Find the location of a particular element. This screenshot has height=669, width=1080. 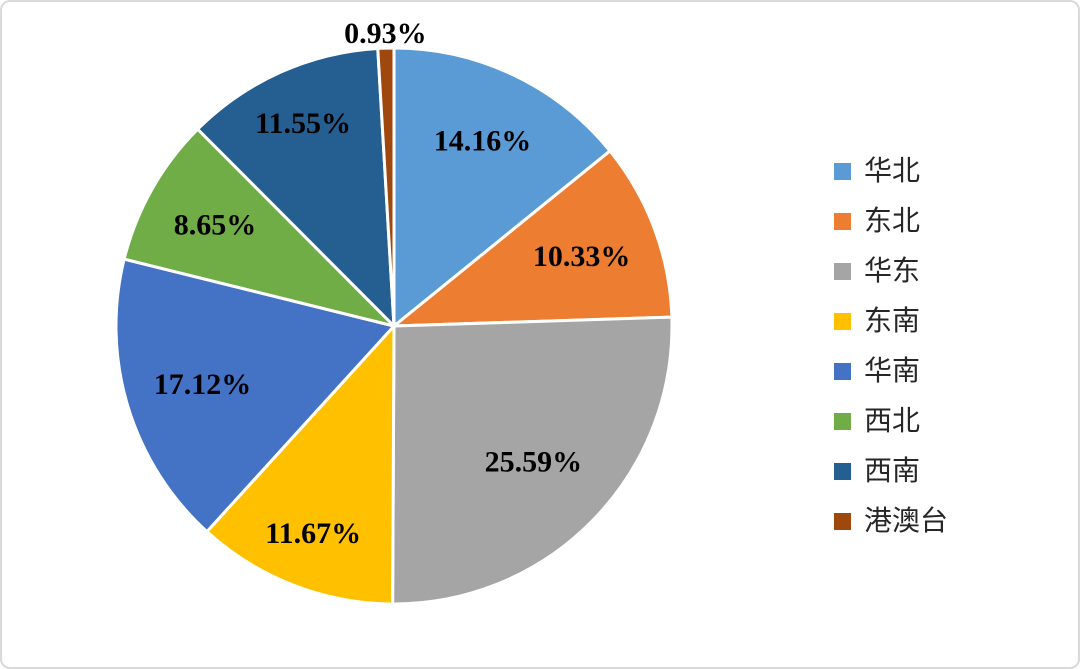

legend: 华北 东北 华东 东南 华南 西北 西南 is located at coordinates (891, 346).